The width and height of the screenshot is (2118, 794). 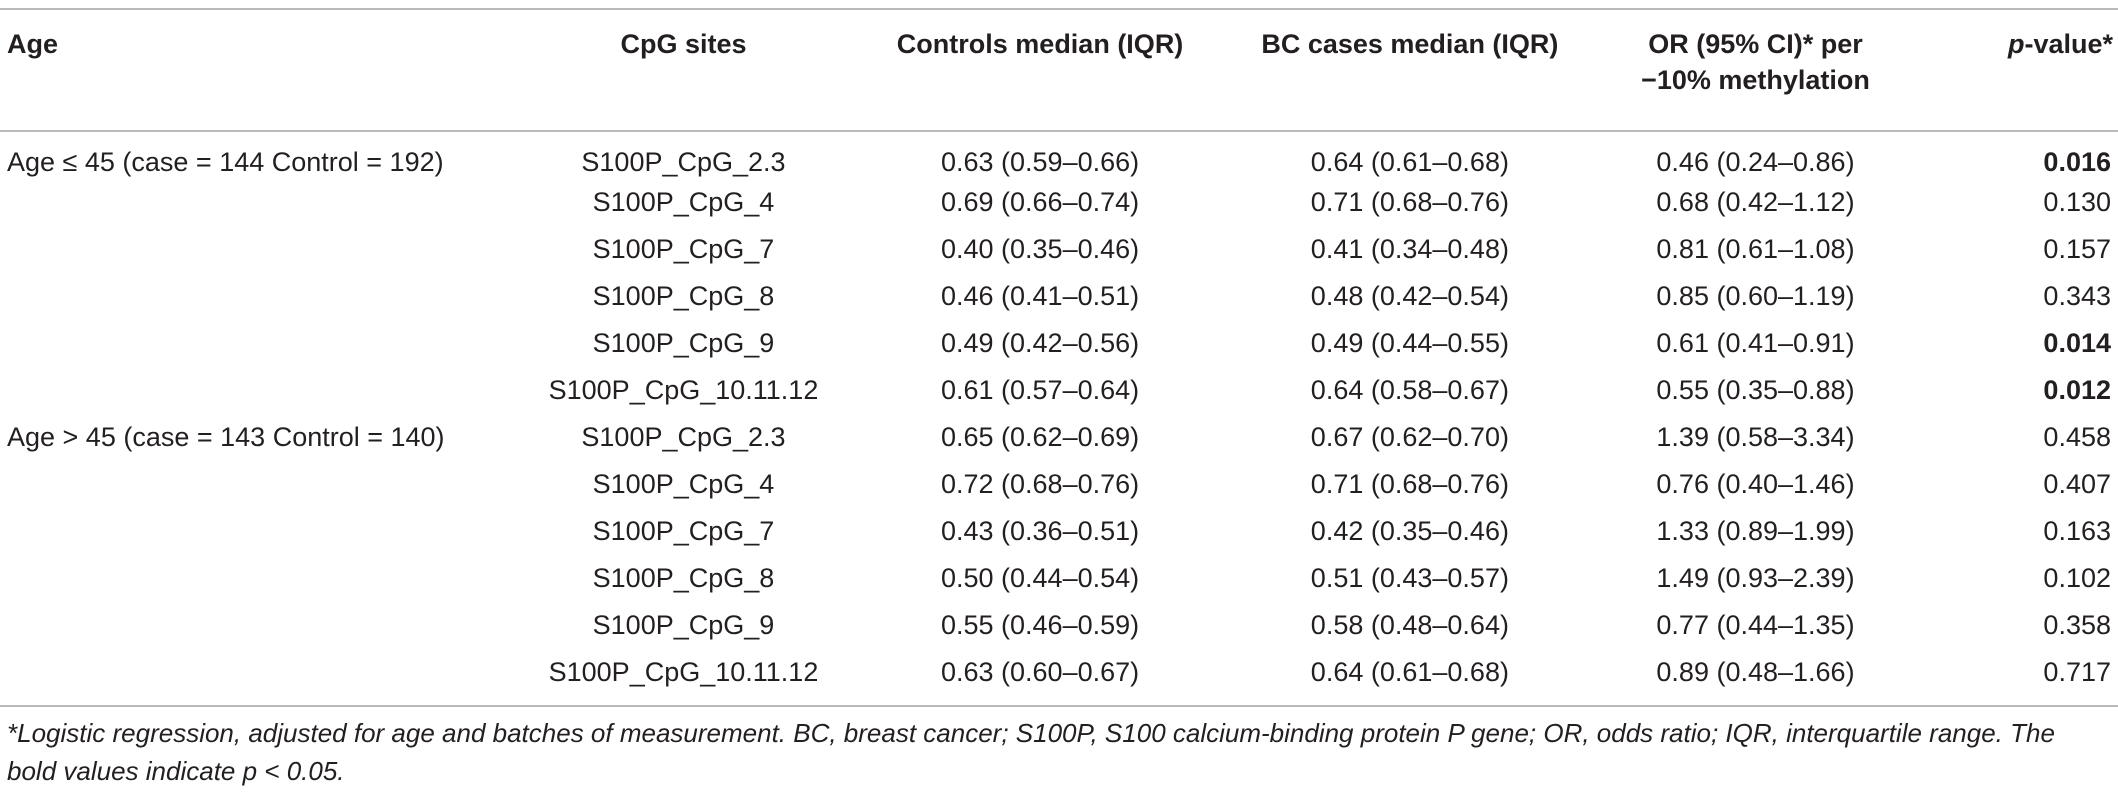 I want to click on cell-controls-median: 0.55 (0.46–0.59), so click(x=1040, y=624).